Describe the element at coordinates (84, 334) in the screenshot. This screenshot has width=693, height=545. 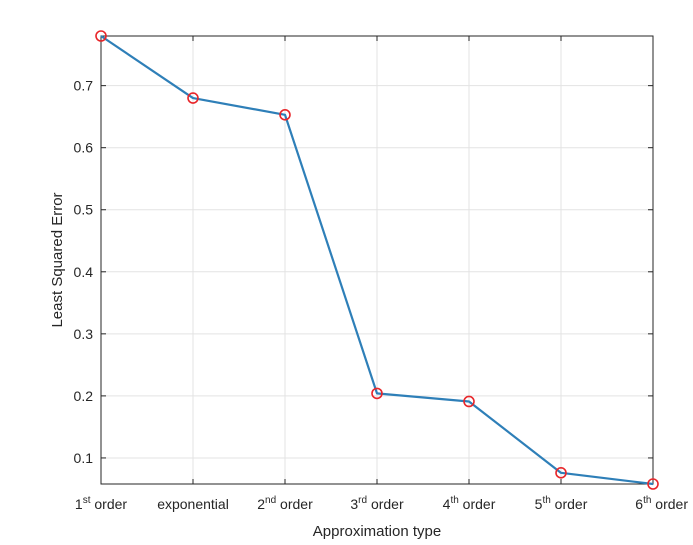
I see `y-tick-label: 0.3` at that location.